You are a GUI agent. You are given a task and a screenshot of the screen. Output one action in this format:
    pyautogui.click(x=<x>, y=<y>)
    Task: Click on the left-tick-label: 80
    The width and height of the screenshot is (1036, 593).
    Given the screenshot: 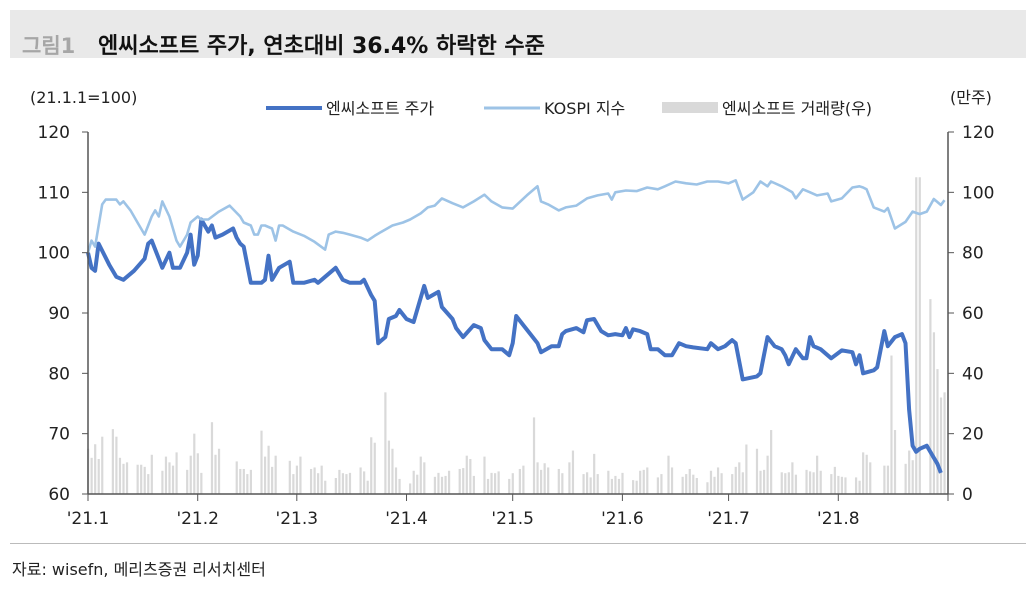 What is the action you would take?
    pyautogui.click(x=59, y=374)
    